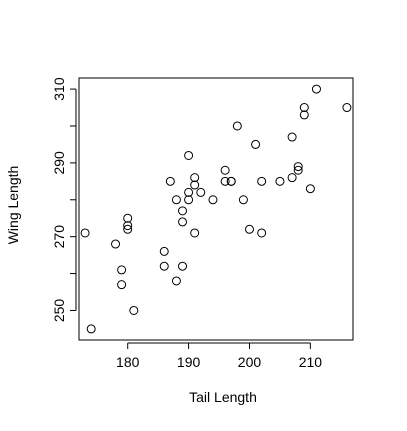 The width and height of the screenshot is (407, 431). I want to click on y-tick-label: 250, so click(59, 311).